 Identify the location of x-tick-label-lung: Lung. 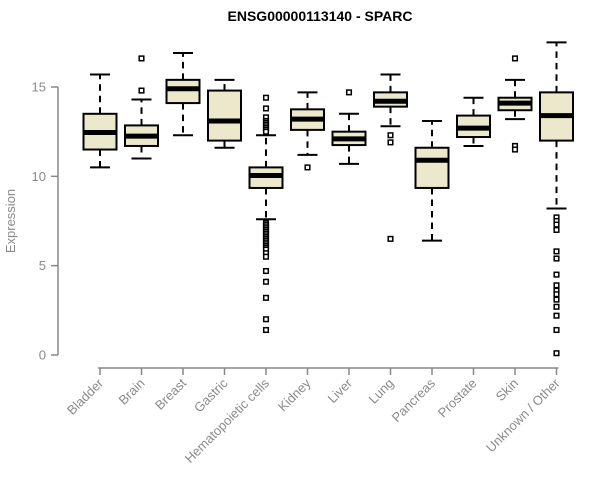
(381, 391).